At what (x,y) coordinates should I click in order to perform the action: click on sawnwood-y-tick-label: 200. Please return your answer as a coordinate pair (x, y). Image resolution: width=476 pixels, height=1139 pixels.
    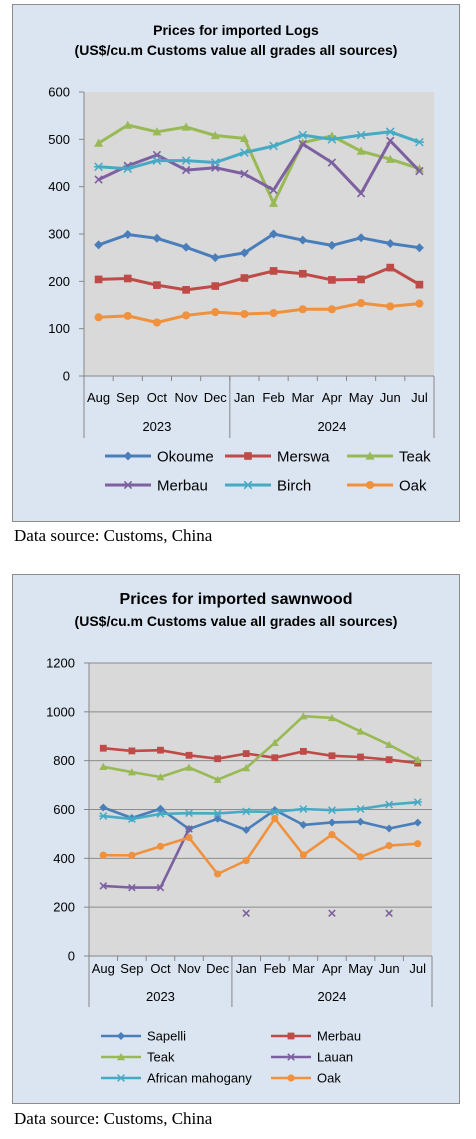
    Looking at the image, I should click on (64, 907).